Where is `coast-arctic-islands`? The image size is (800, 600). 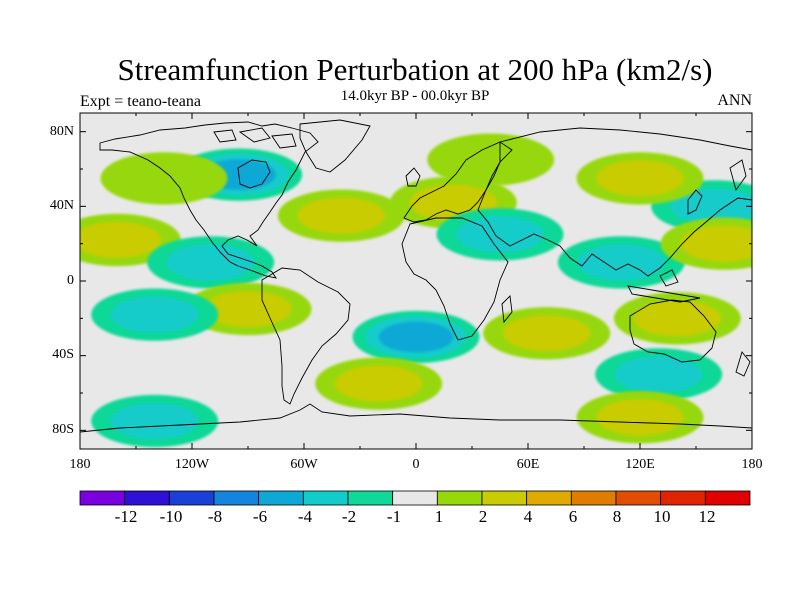 coast-arctic-islands is located at coordinates (255, 138).